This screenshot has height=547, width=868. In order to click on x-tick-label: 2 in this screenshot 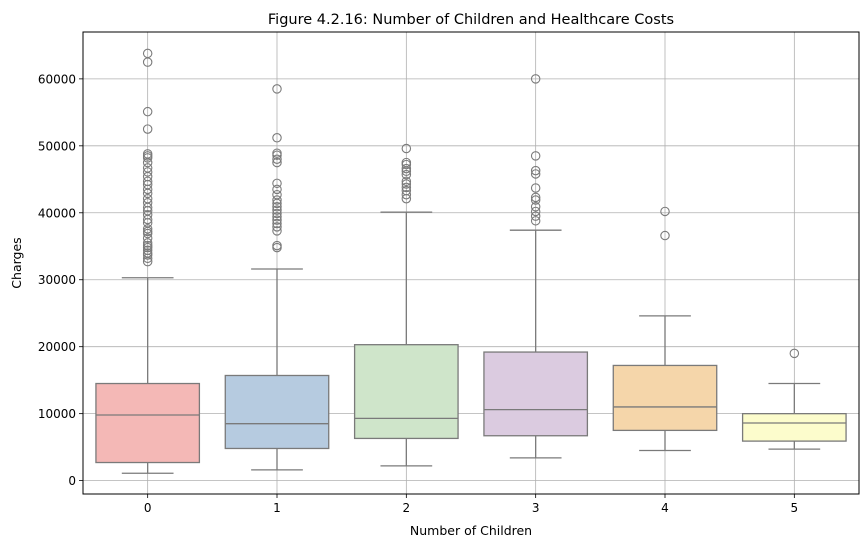, I will do `click(407, 508)`.